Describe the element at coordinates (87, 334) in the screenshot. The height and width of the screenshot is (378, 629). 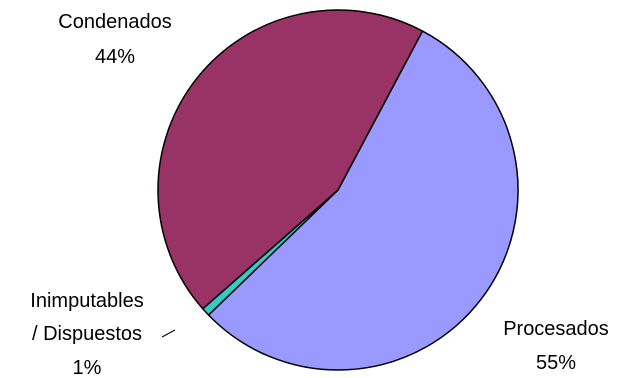
I see `label-dispuestos: / Dispuestos` at that location.